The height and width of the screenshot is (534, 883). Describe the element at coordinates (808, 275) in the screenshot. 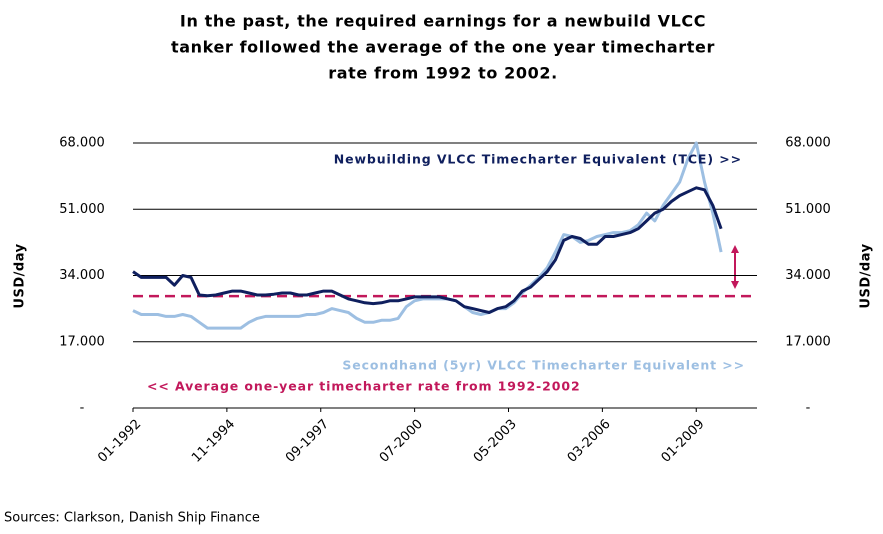

I see `y2-tick-label: 34.000` at that location.